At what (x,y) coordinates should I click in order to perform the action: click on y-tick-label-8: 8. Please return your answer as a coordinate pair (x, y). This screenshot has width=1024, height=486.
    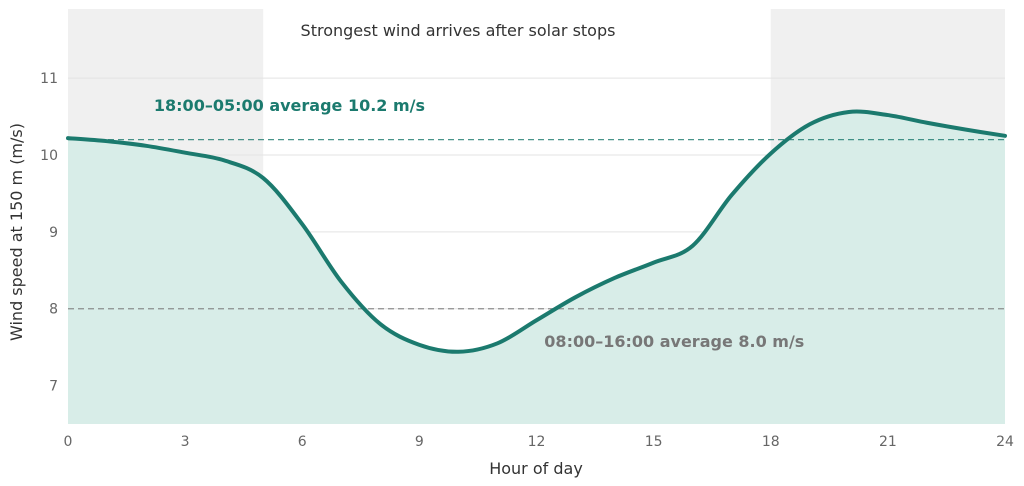
    Looking at the image, I should click on (53, 310).